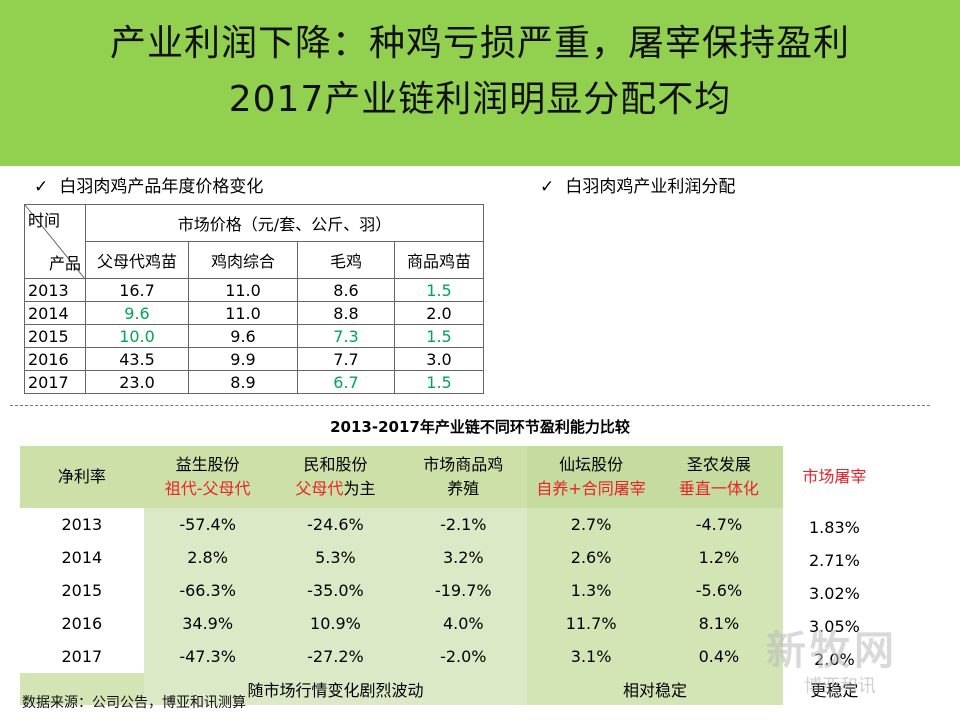 The image size is (960, 720). What do you see at coordinates (55, 313) in the screenshot?
I see `price-year: 2014` at bounding box center [55, 313].